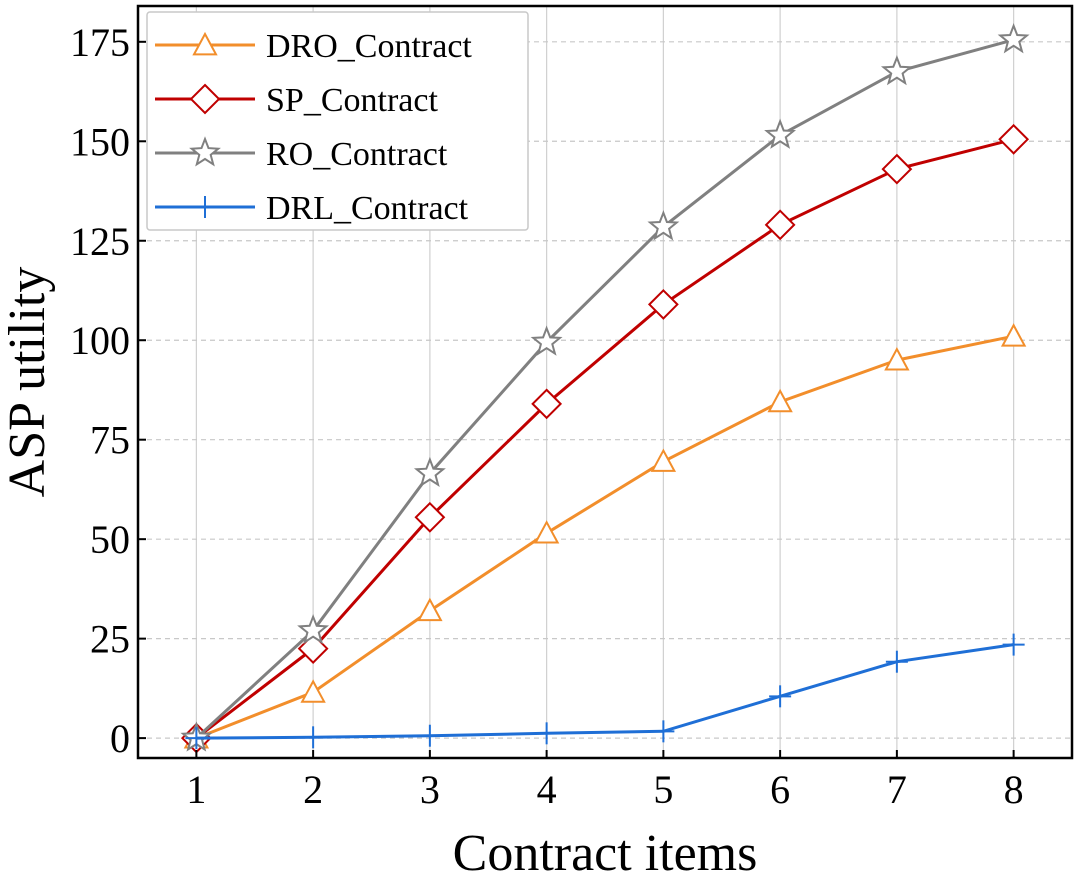 Image resolution: width=1080 pixels, height=878 pixels. Describe the element at coordinates (100, 340) in the screenshot. I see `y-tick-label: 100` at that location.